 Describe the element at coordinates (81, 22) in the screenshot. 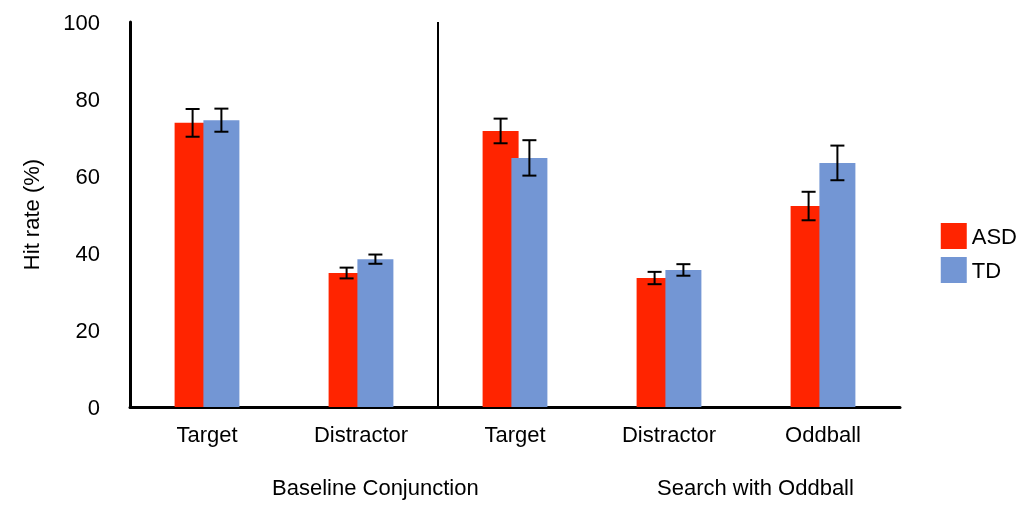

I see `y-tick-label: 100` at that location.